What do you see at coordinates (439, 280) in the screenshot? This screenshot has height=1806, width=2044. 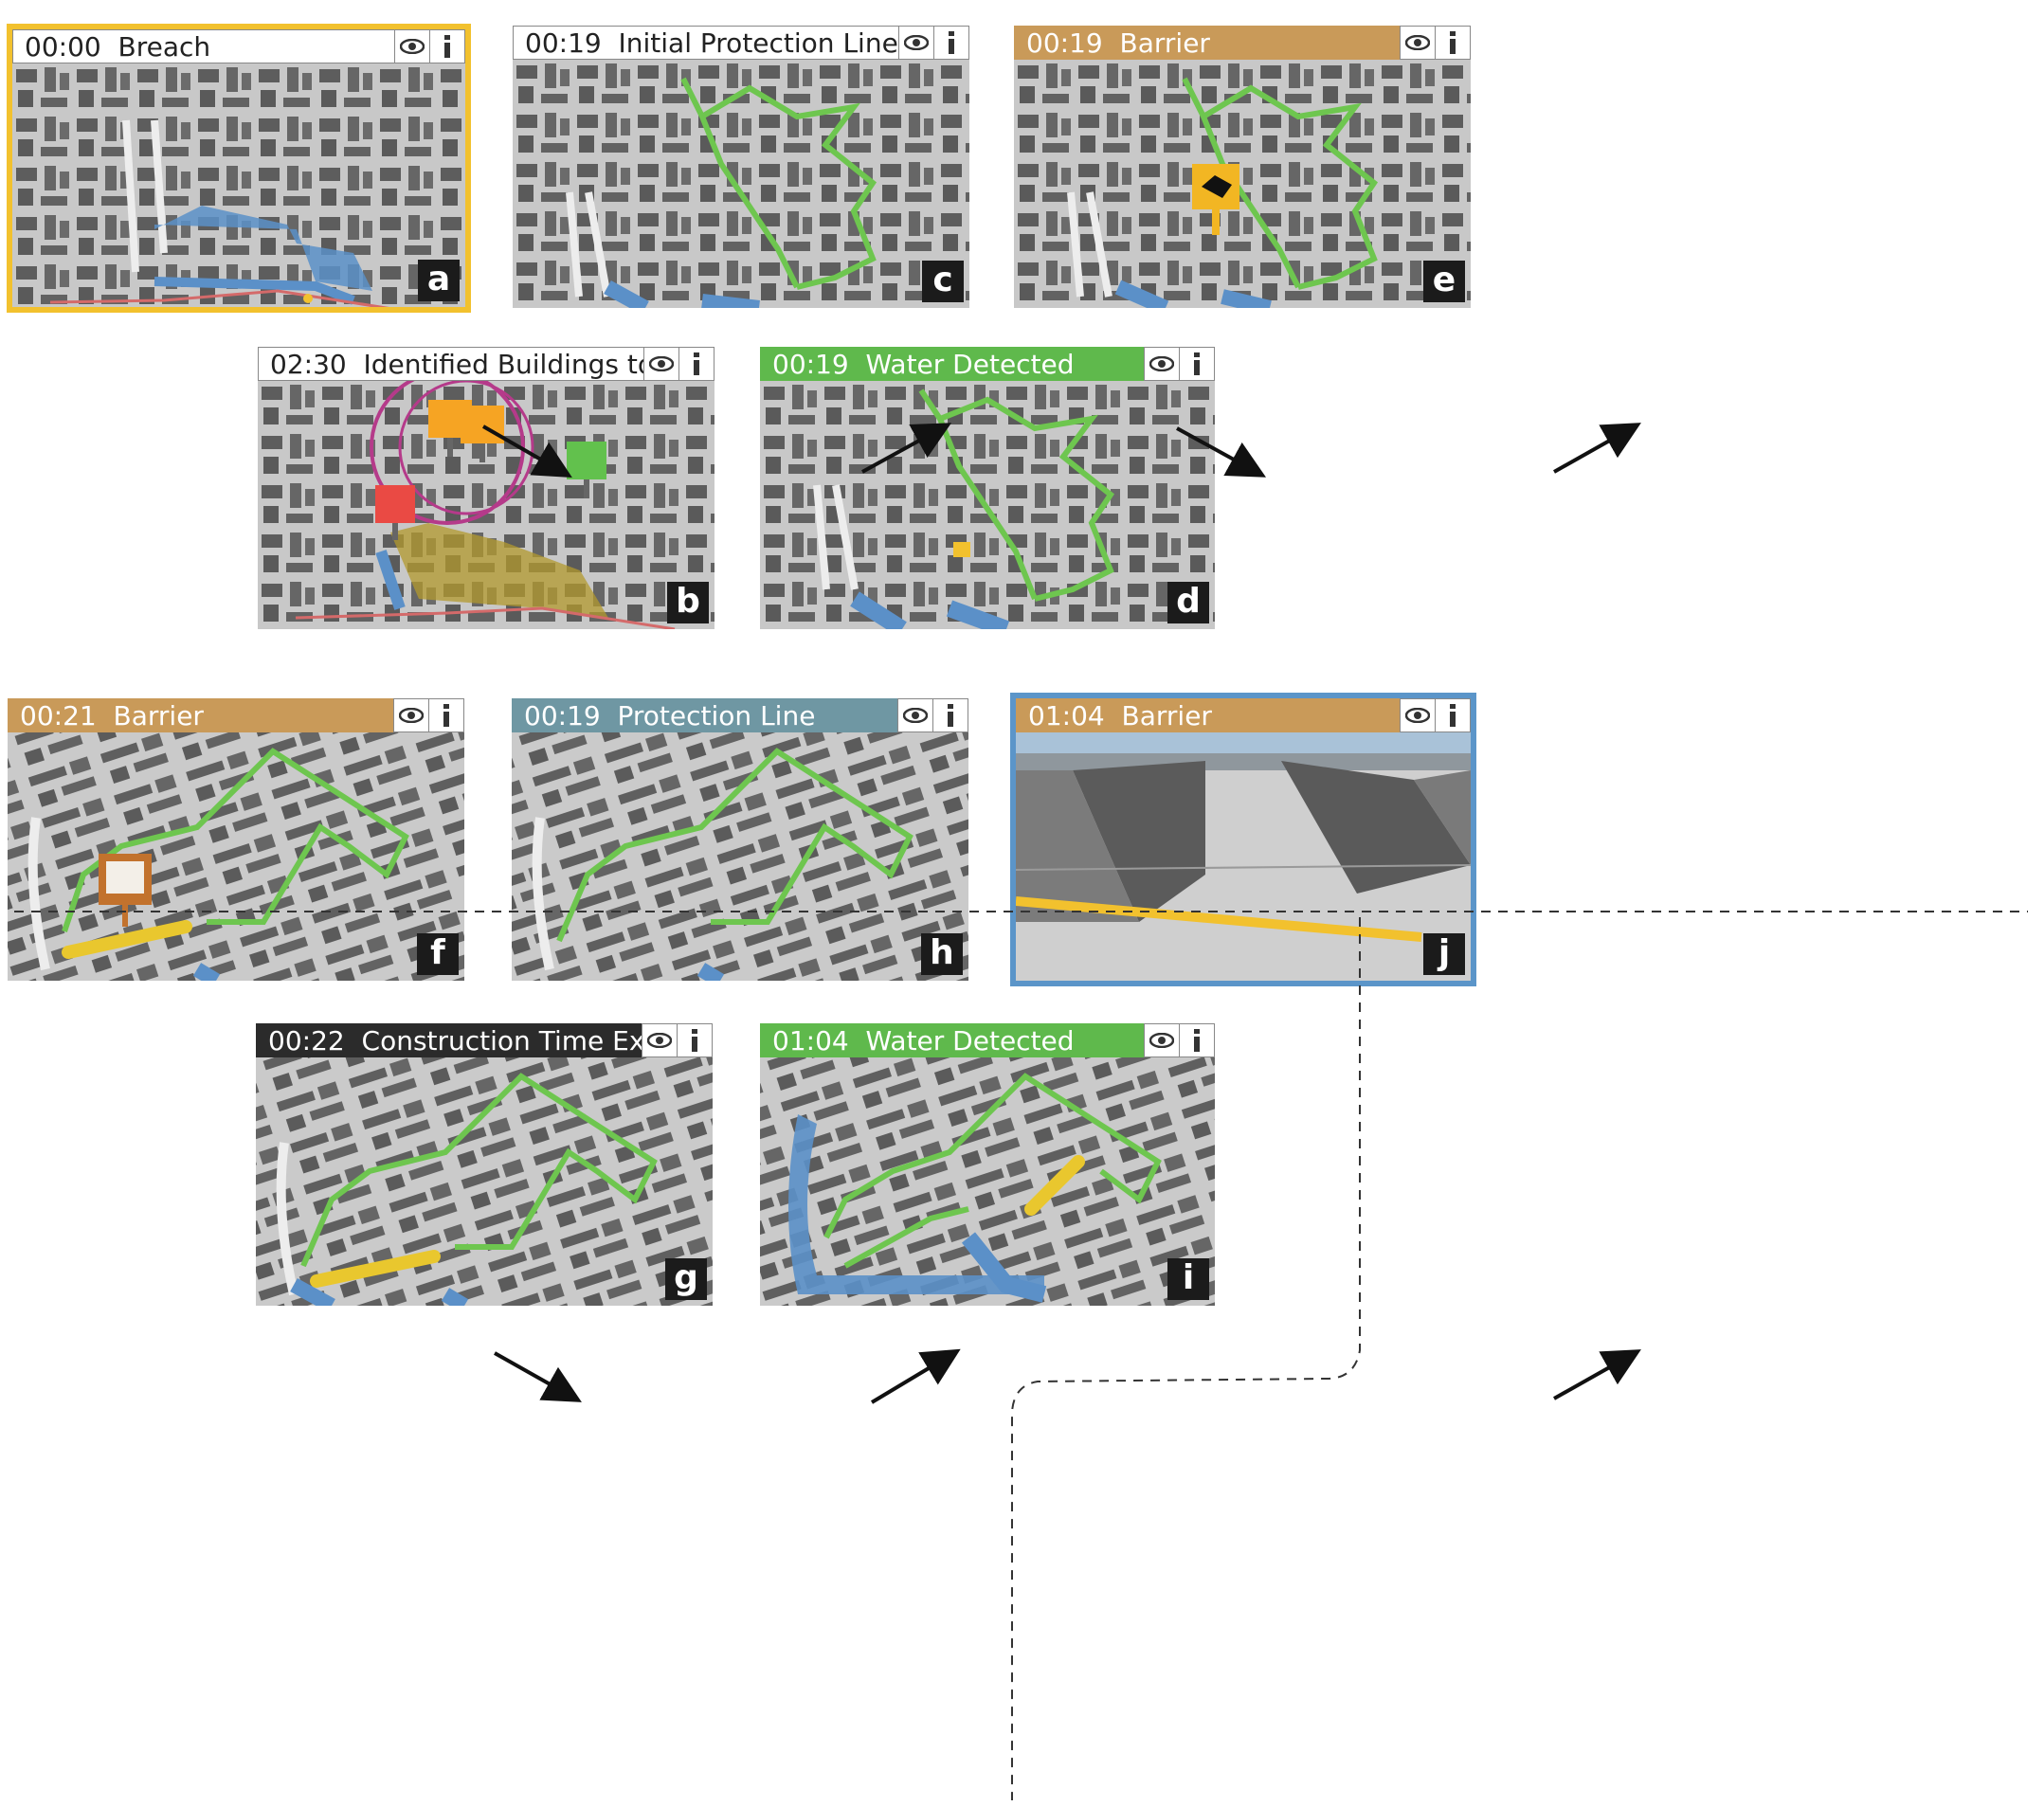 I see `panel-a-letter: a` at bounding box center [439, 280].